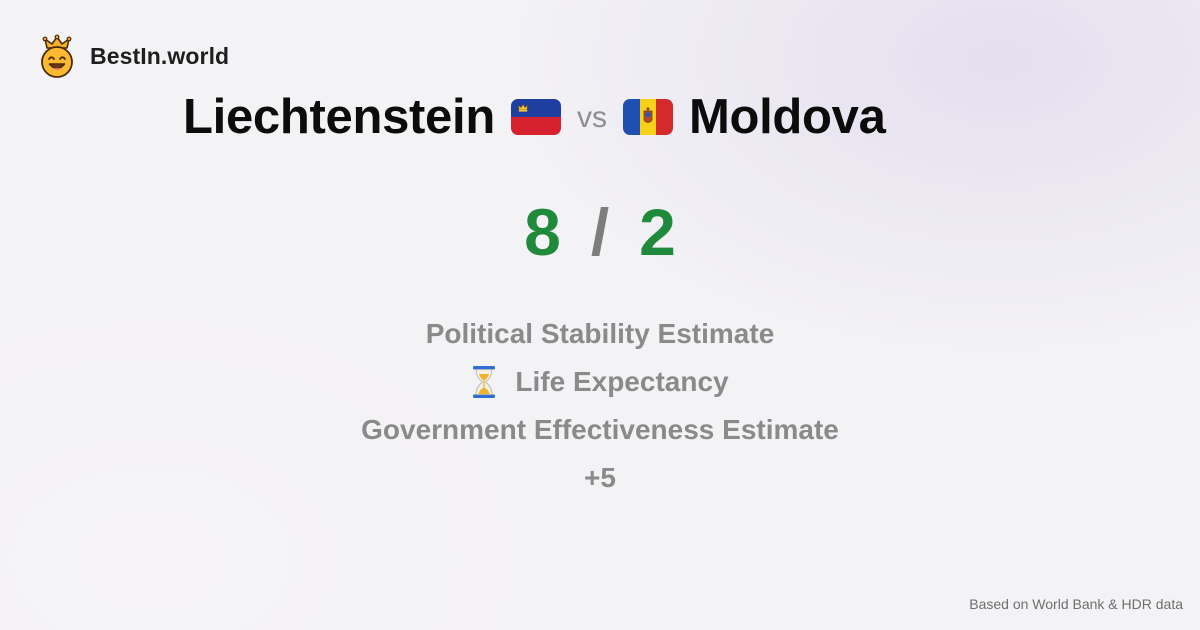  I want to click on more-metrics-count: +5, so click(600, 478).